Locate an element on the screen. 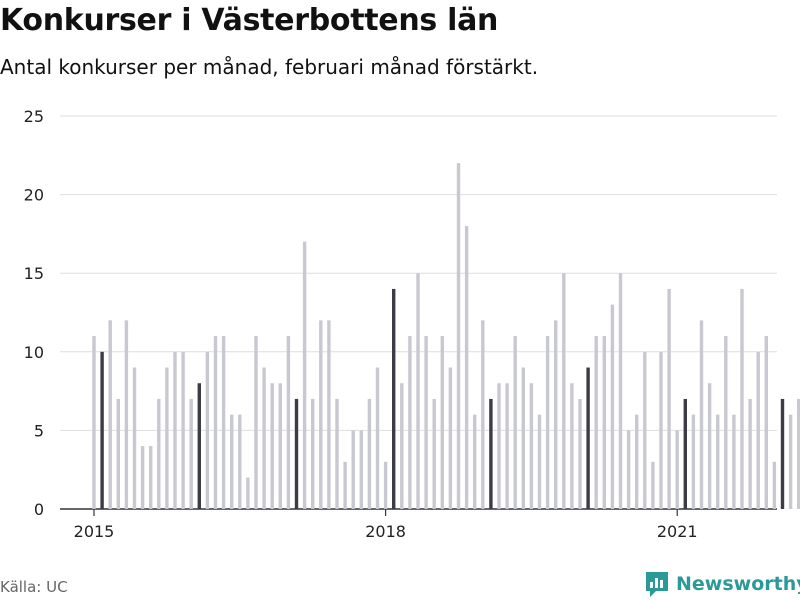  source-note: Källa: UC is located at coordinates (34, 587).